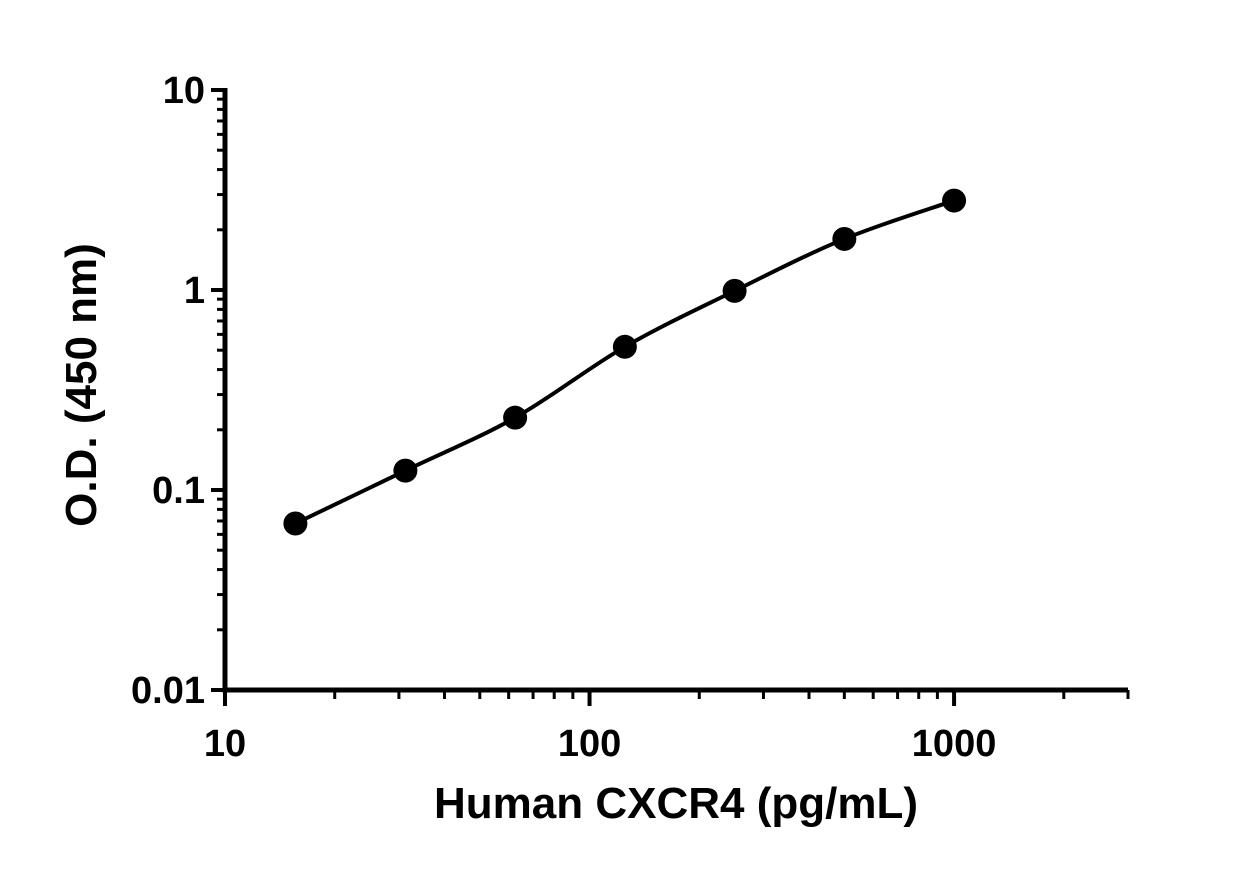  What do you see at coordinates (178, 491) in the screenshot?
I see `y-tick-label: 0.1` at bounding box center [178, 491].